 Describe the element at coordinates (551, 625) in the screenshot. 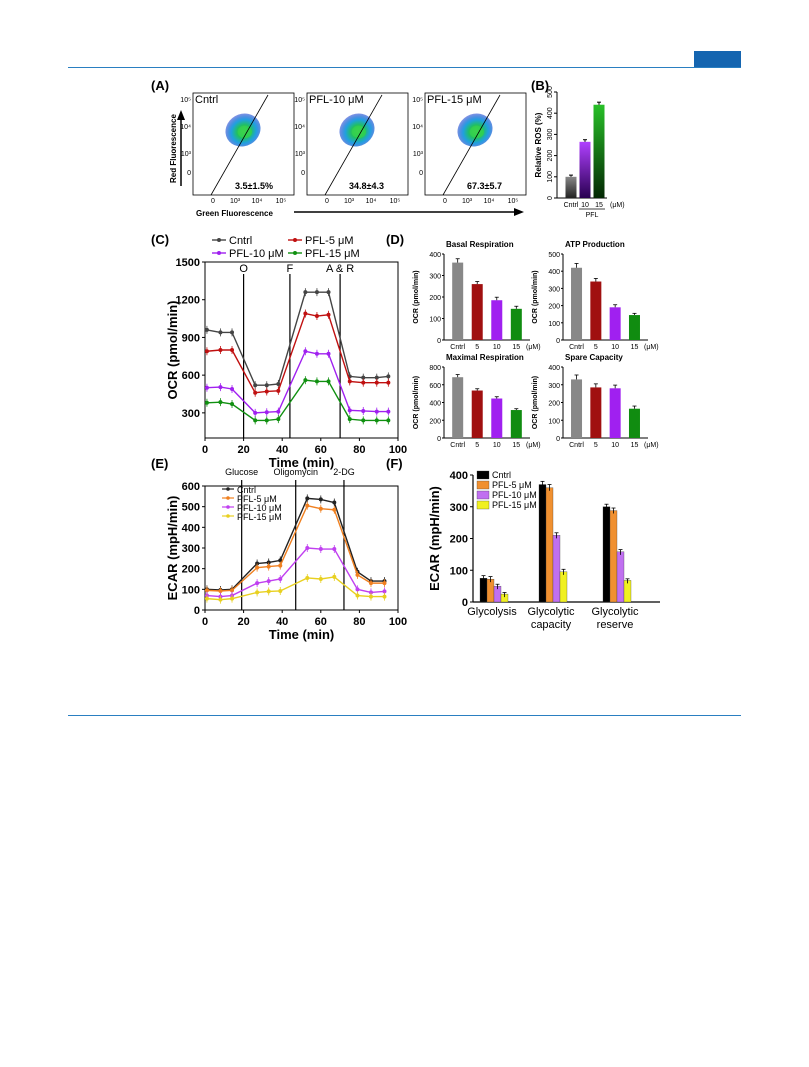

I see `chart-f-category-label: capacity` at that location.